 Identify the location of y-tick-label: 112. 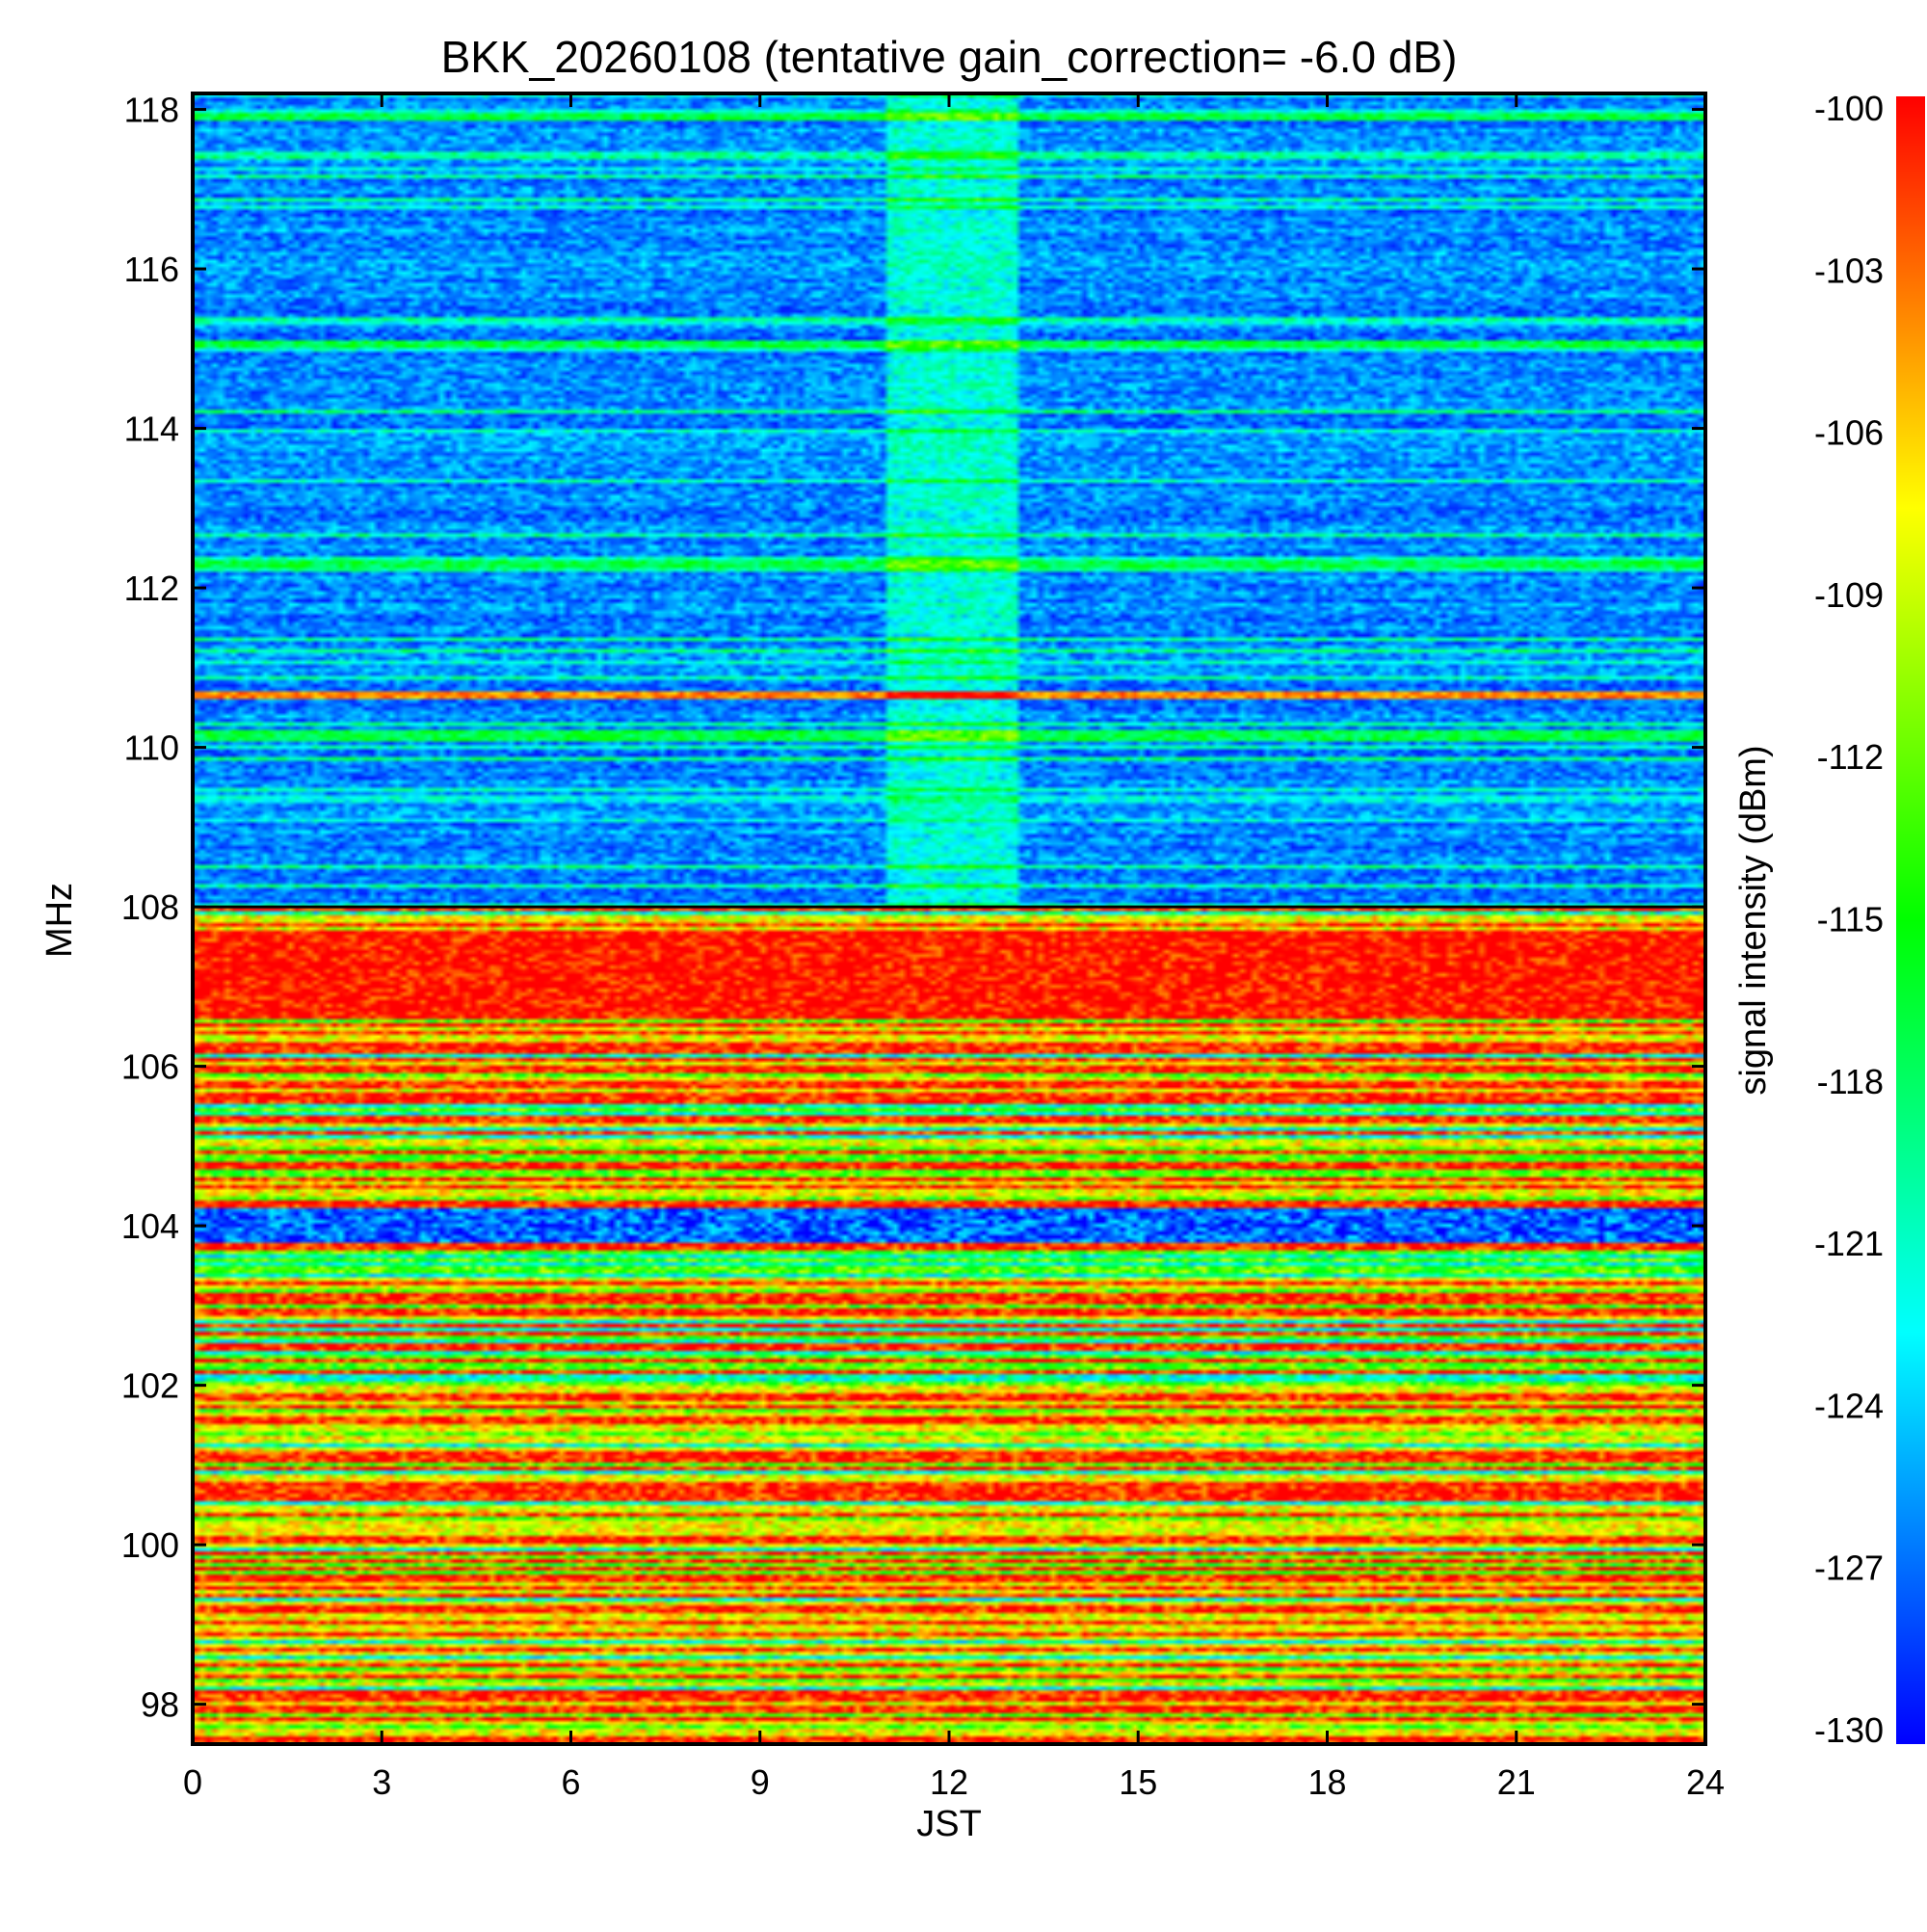
(152, 588).